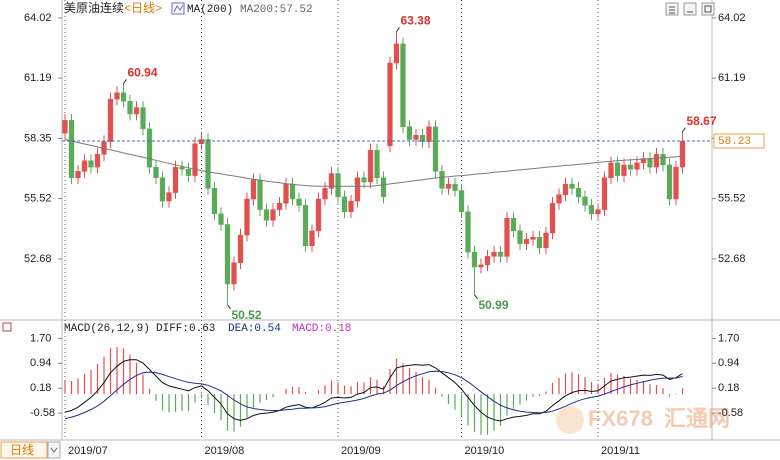 This screenshot has width=780, height=460. Describe the element at coordinates (276, 10) in the screenshot. I see `ma-value: MA200:57.52` at that location.